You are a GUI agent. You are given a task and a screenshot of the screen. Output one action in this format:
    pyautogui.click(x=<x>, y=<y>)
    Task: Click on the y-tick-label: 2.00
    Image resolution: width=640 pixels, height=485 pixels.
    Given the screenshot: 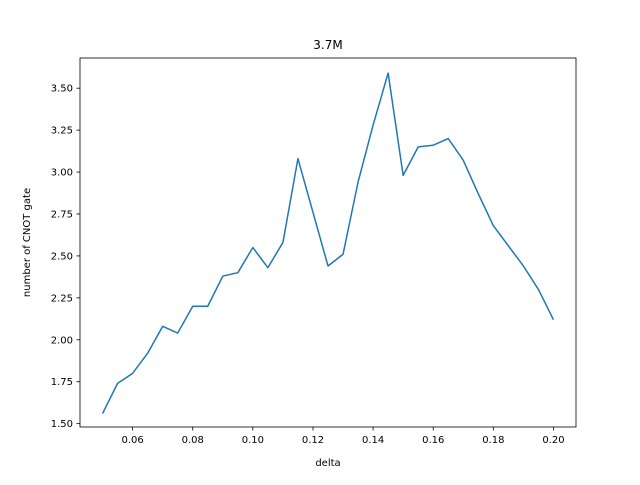 What is the action you would take?
    pyautogui.click(x=62, y=340)
    